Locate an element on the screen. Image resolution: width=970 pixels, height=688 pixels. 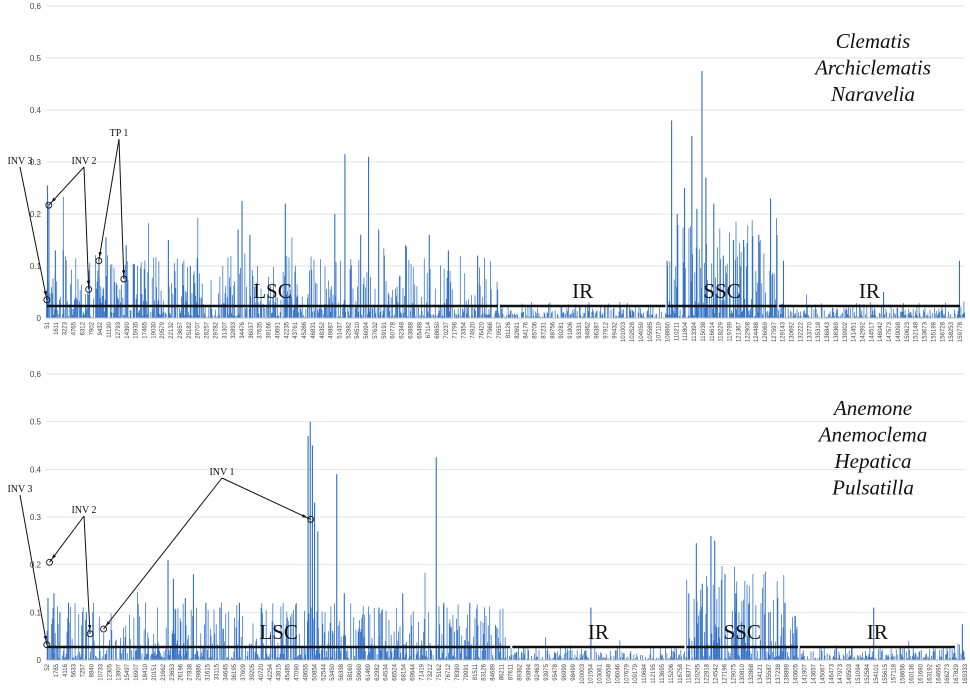
x-tick-label: 90894 is located at coordinates (529, 671).